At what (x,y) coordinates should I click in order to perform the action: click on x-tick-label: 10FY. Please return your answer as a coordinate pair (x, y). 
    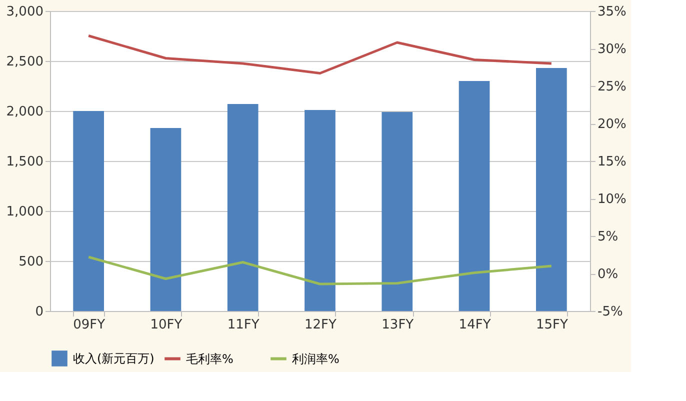
    Looking at the image, I should click on (166, 325).